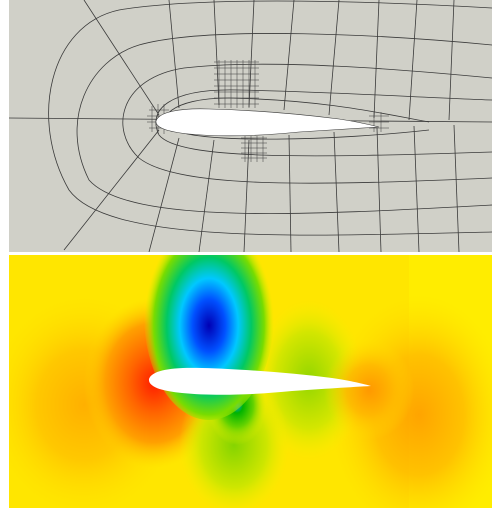 The height and width of the screenshot is (510, 493). Describe the element at coordinates (259, 381) in the screenshot. I see `airfoil-shape-field` at that location.